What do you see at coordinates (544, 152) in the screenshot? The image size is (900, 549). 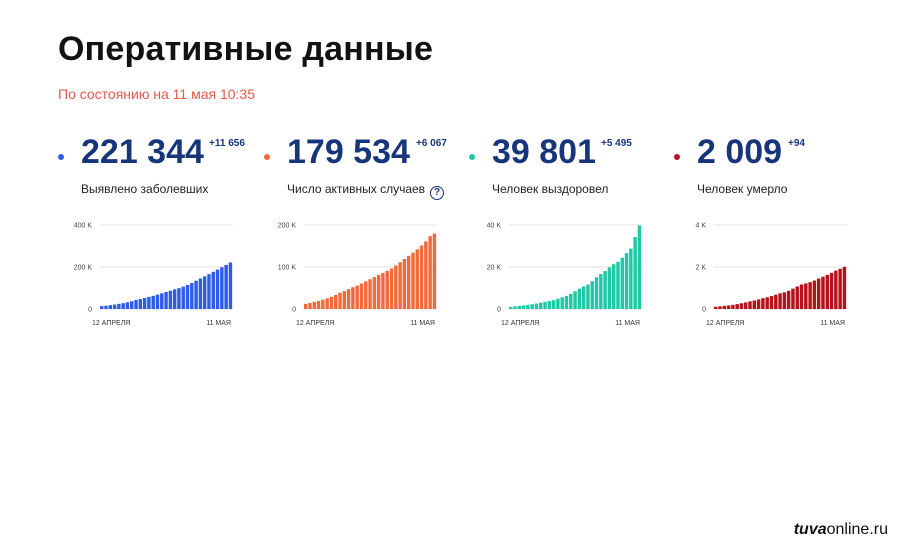 I see `stat-value: 39 801` at bounding box center [544, 152].